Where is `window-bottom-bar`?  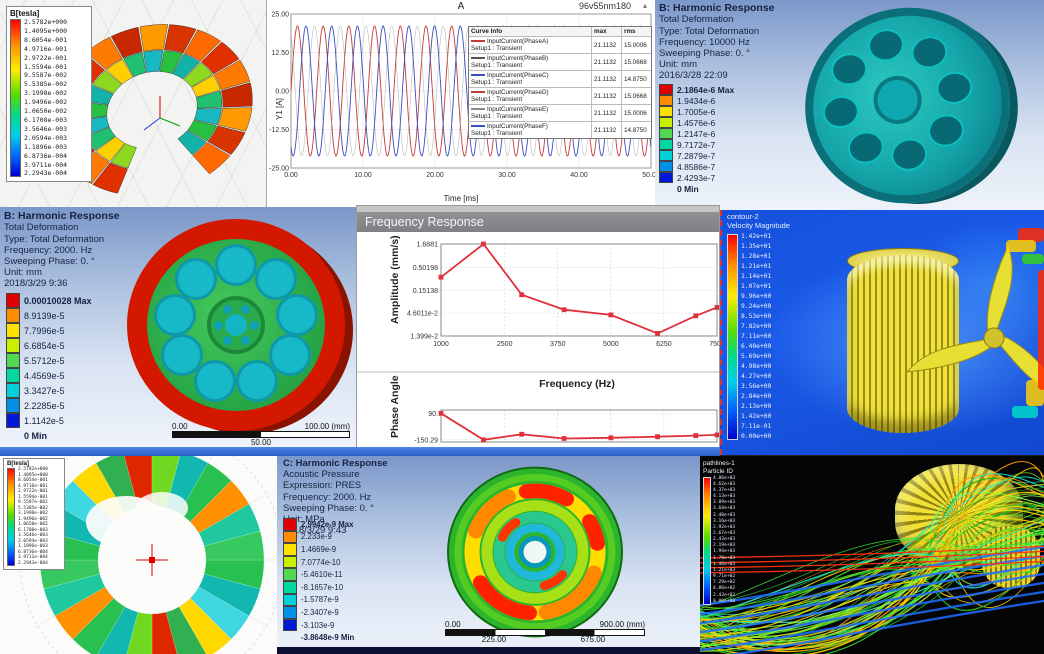 window-bottom-bar is located at coordinates (488, 650).